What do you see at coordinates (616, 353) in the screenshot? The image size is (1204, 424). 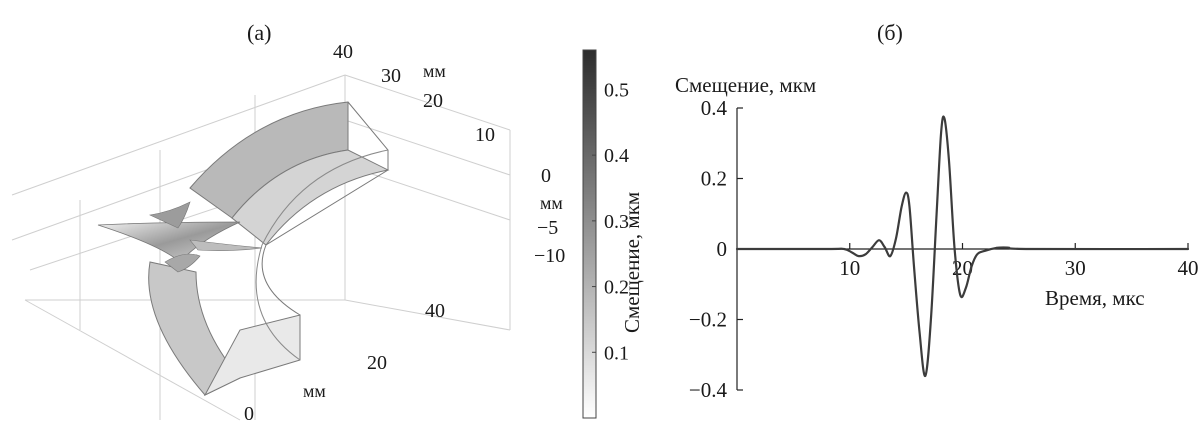 I see `colorbar-tick-label: 0.1` at bounding box center [616, 353].